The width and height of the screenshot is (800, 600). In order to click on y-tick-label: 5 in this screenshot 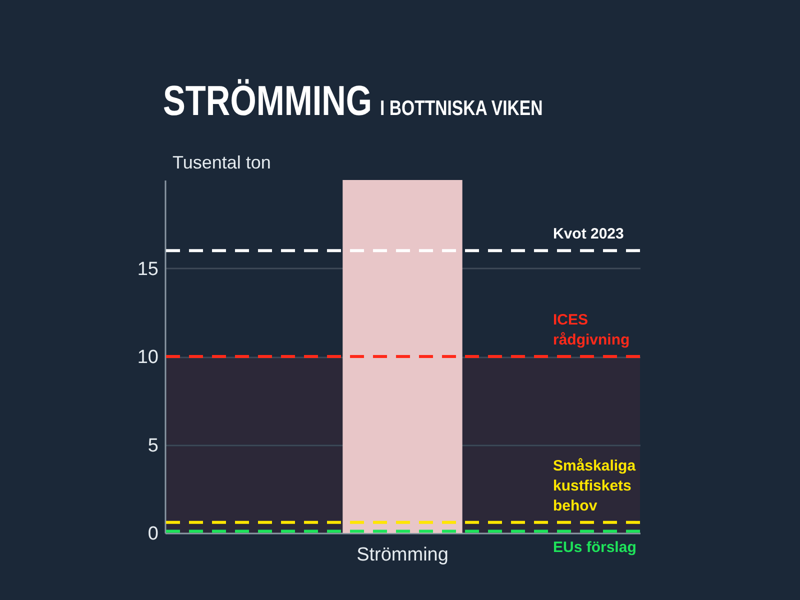, I will do `click(153, 445)`.